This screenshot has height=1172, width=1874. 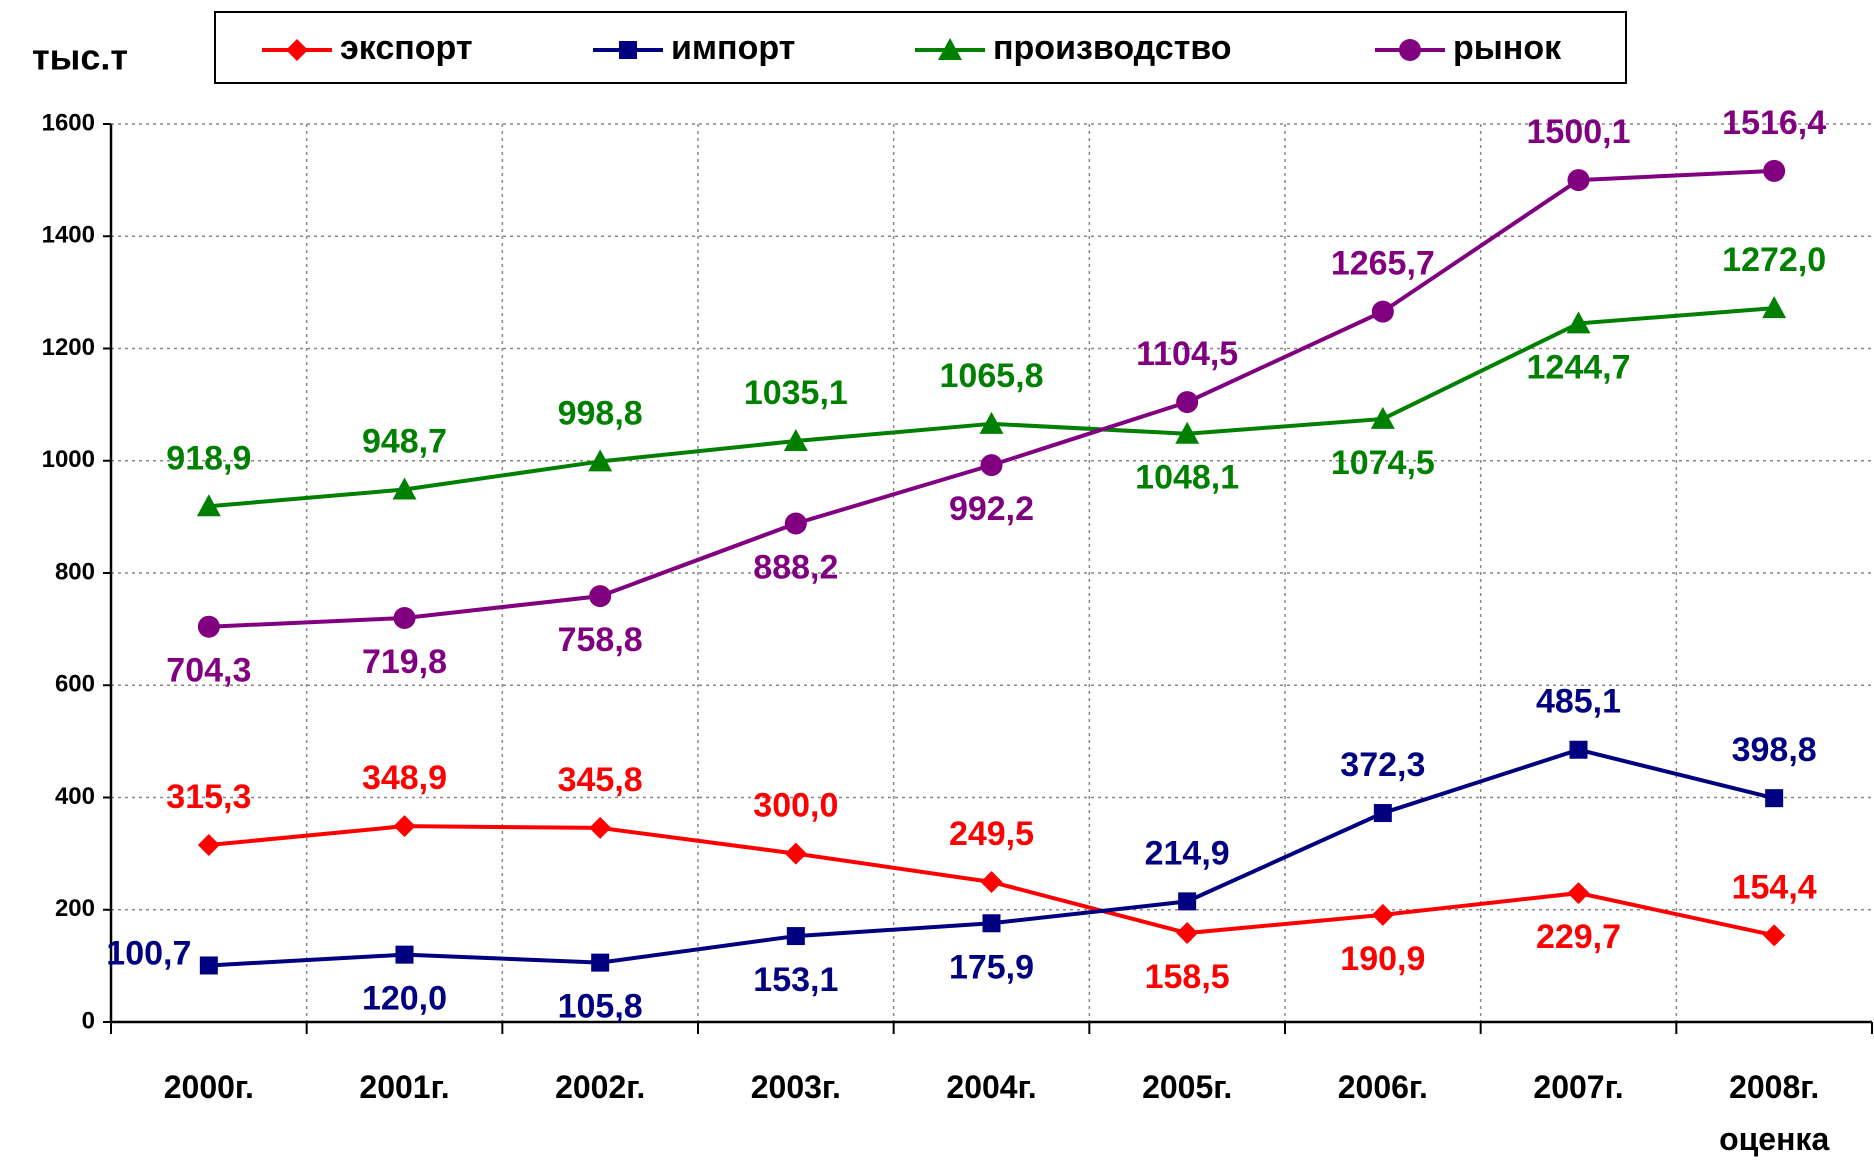 I want to click on x-tick-line: оценка, so click(x=1774, y=1139).